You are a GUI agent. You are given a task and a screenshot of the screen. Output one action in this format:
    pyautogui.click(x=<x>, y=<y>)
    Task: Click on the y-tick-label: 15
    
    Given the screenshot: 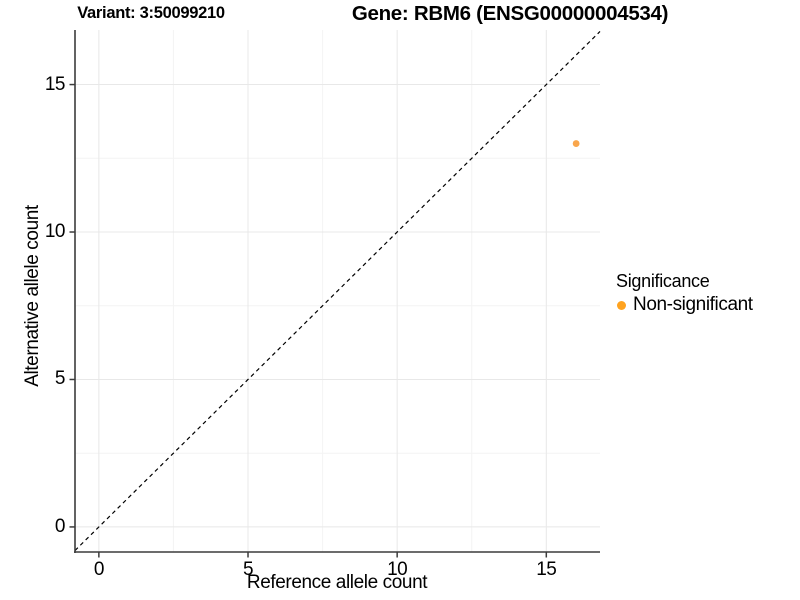 What is the action you would take?
    pyautogui.click(x=55, y=84)
    